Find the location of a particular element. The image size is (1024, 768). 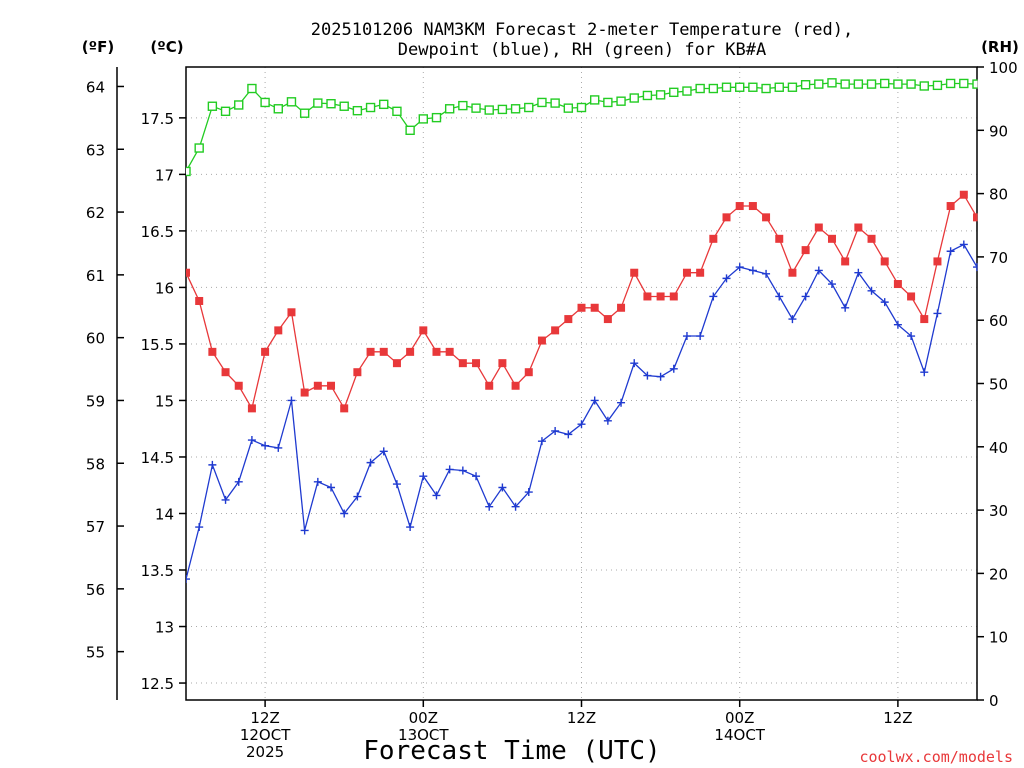

rh-tick-label: 90 is located at coordinates (998, 131).